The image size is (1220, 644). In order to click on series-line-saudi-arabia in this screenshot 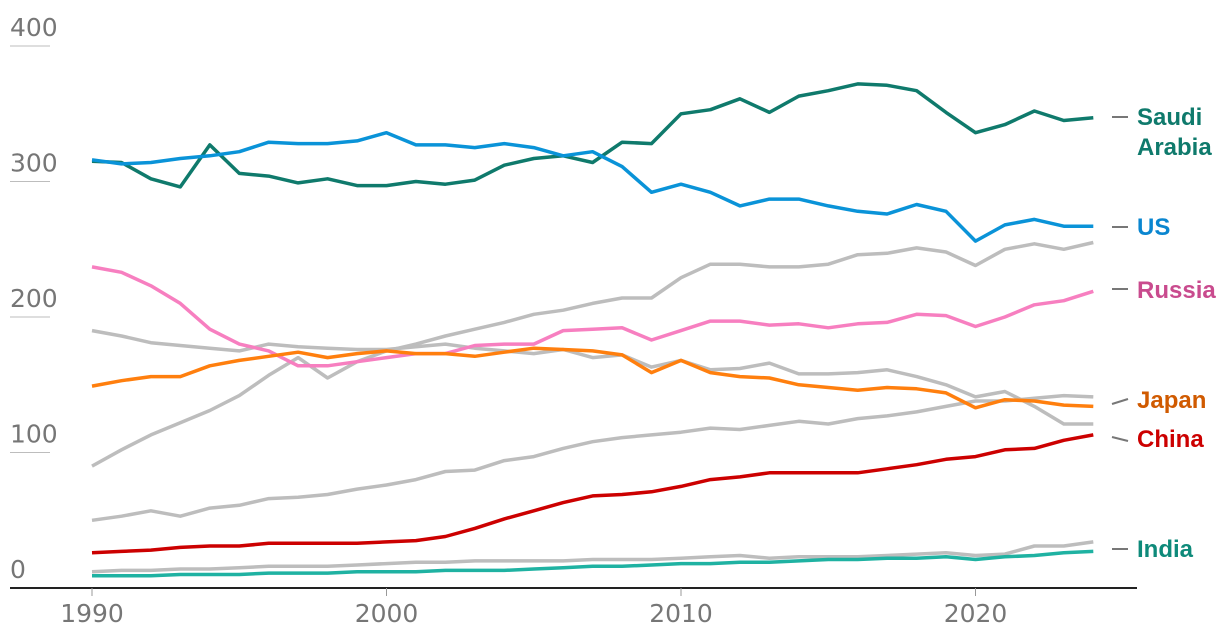, I will do `click(592, 135)`.